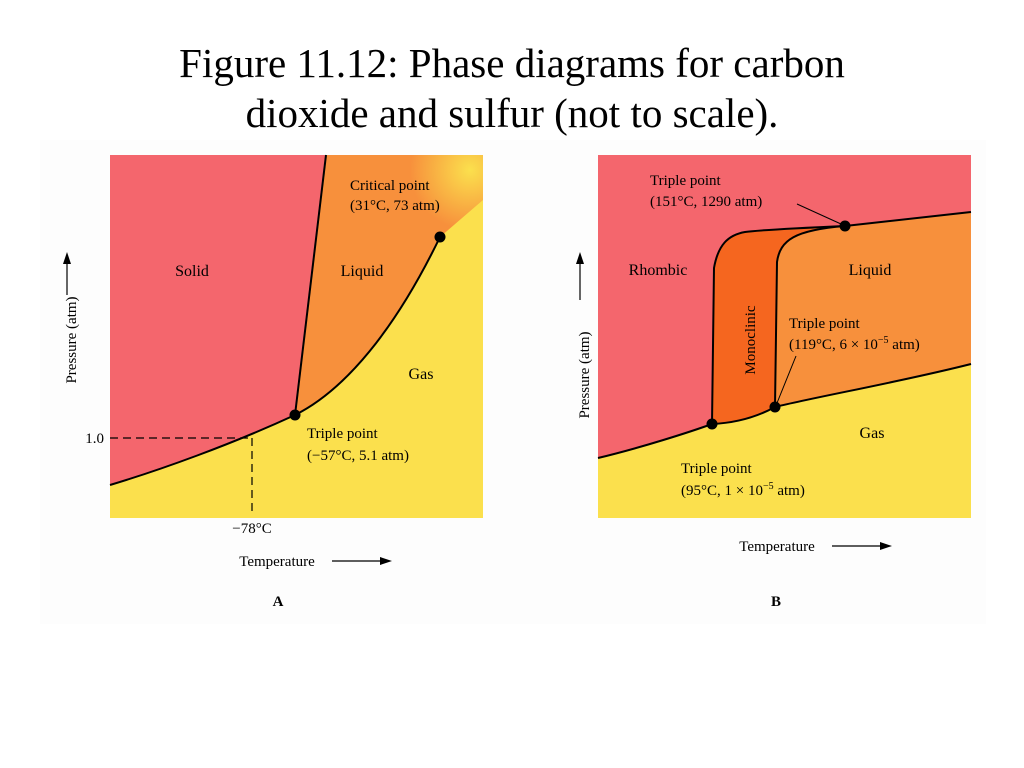  Describe the element at coordinates (706, 202) in the screenshot. I see `triple-point-top-values: (151°C, 1290 atm)` at that location.